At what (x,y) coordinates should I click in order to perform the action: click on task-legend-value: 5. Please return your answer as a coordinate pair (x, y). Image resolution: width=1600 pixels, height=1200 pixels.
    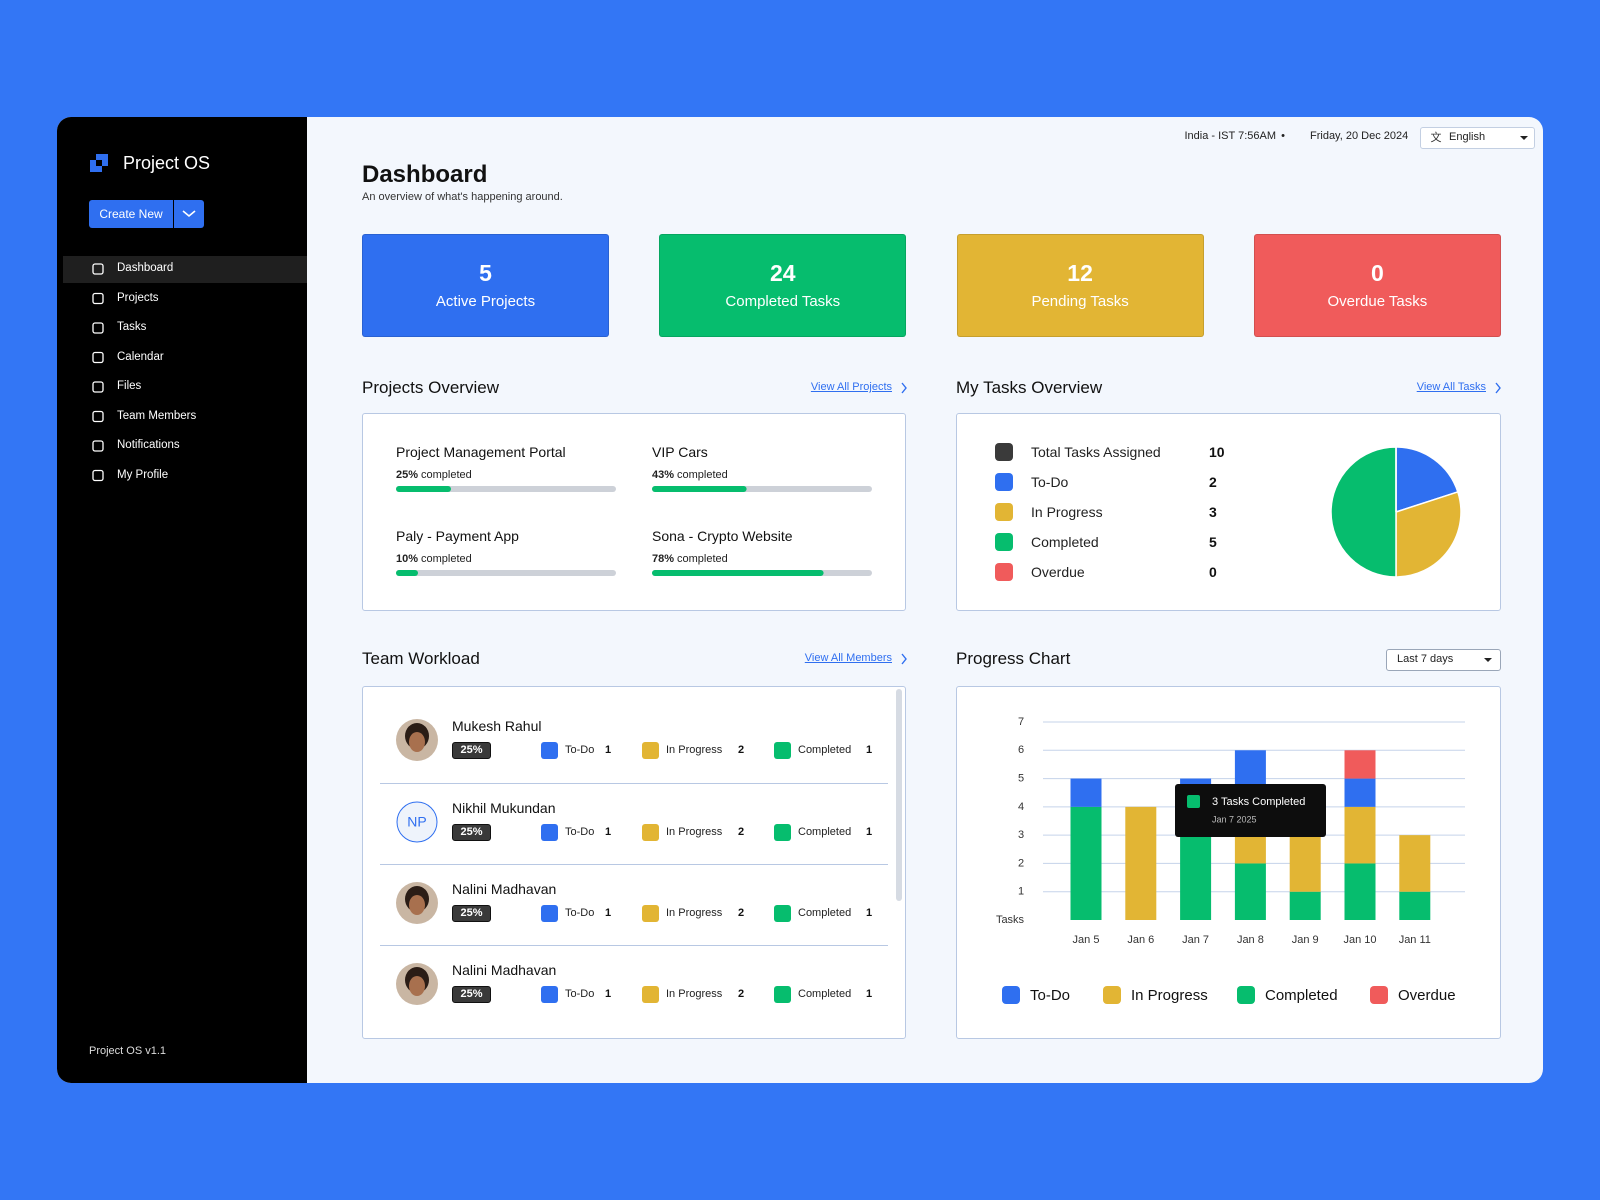
    Looking at the image, I should click on (1213, 541).